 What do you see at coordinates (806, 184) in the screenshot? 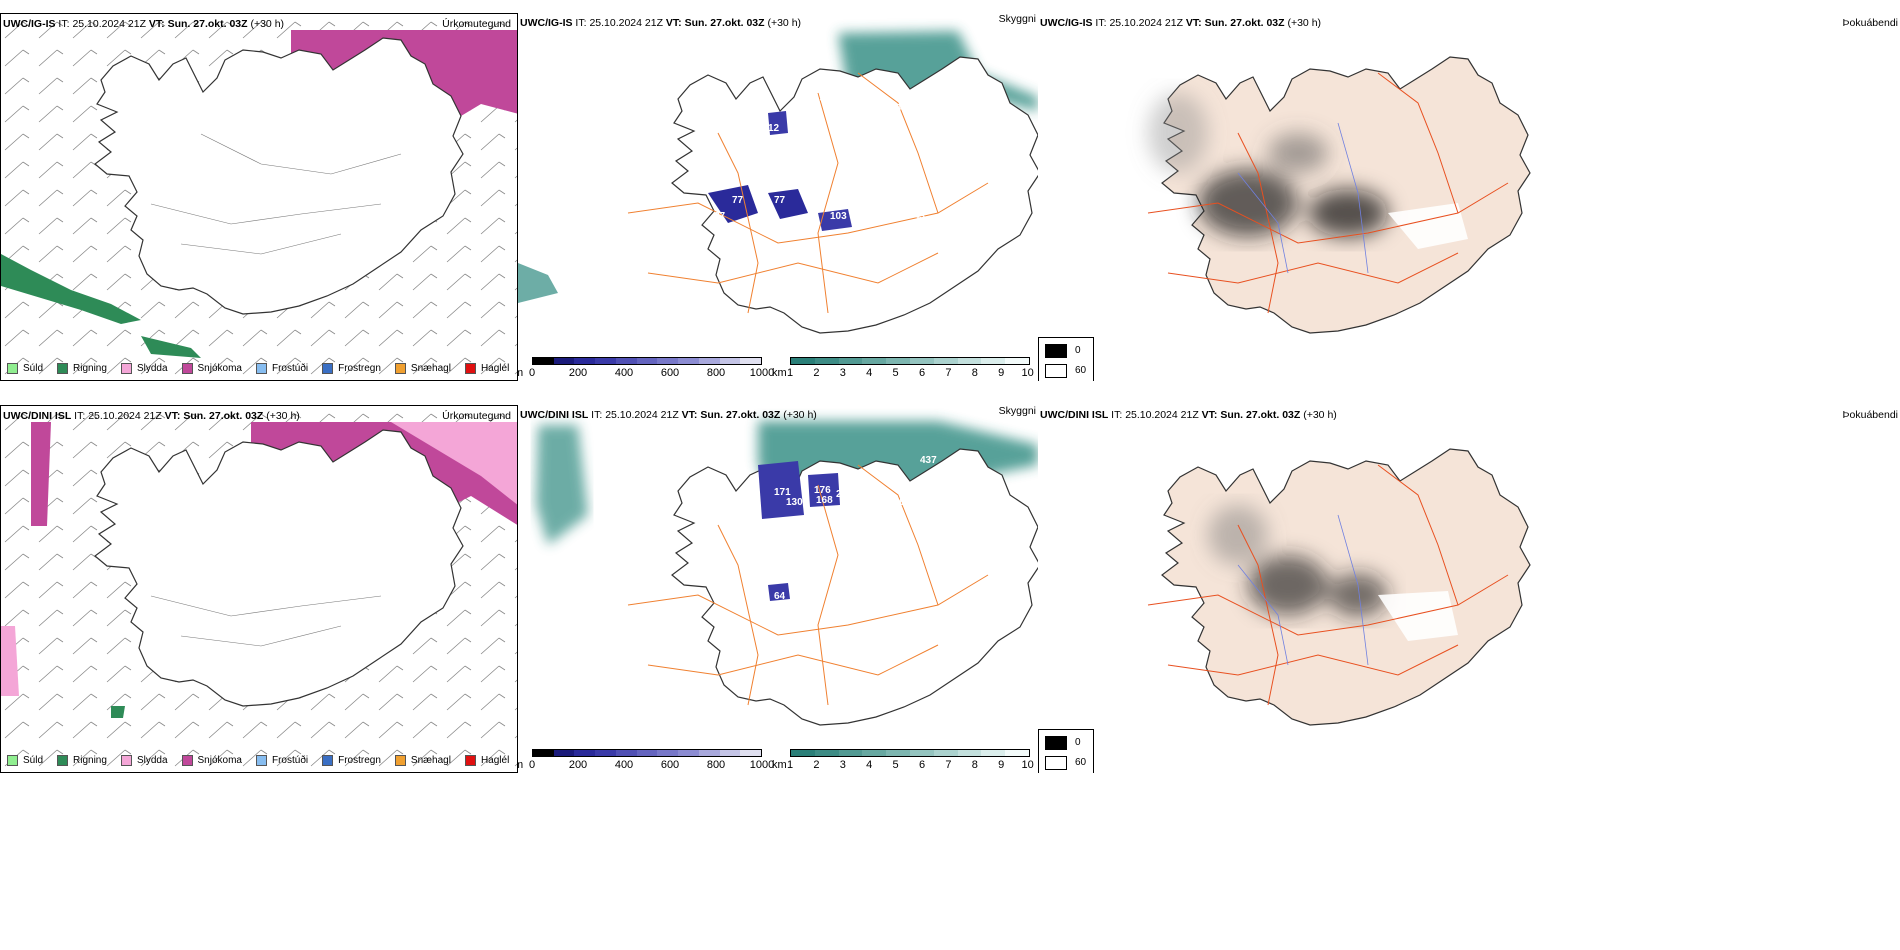
I see `cloudbase-label: 333` at bounding box center [806, 184].